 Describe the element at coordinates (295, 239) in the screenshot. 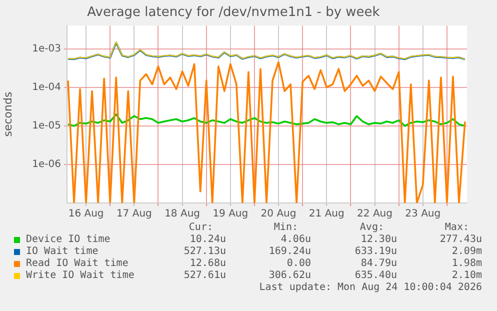

I see `text: 4.06u` at that location.